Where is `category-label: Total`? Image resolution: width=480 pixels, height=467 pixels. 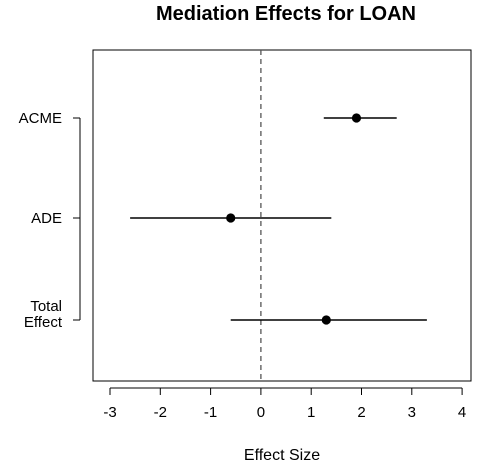 category-label: Total is located at coordinates (46, 306).